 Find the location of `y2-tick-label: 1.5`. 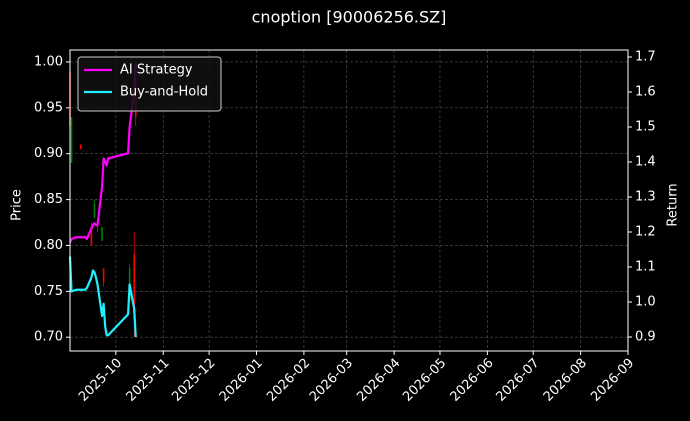

y2-tick-label: 1.5 is located at coordinates (645, 127).